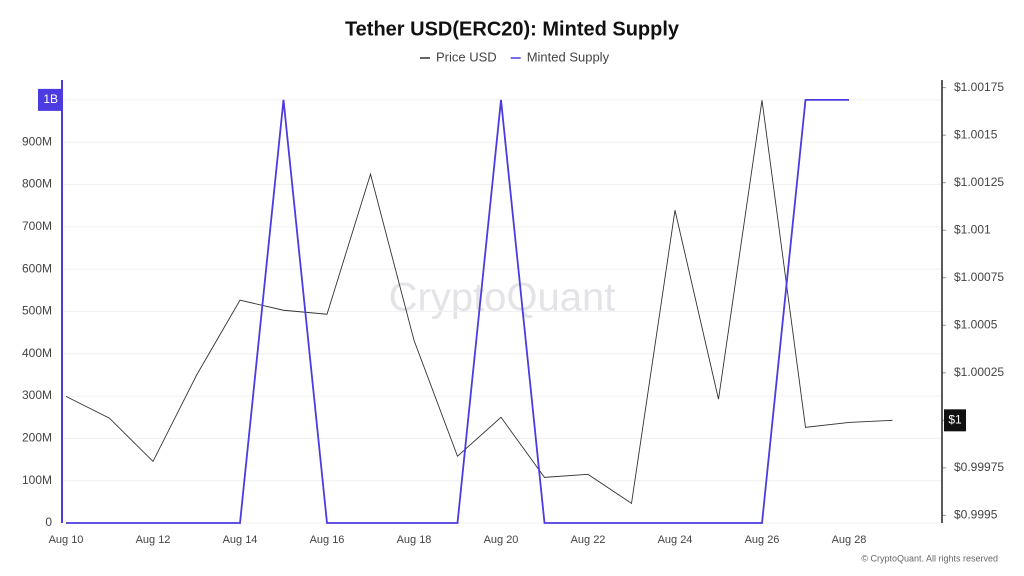  I want to click on y-tick-label: 400M, so click(37, 353).